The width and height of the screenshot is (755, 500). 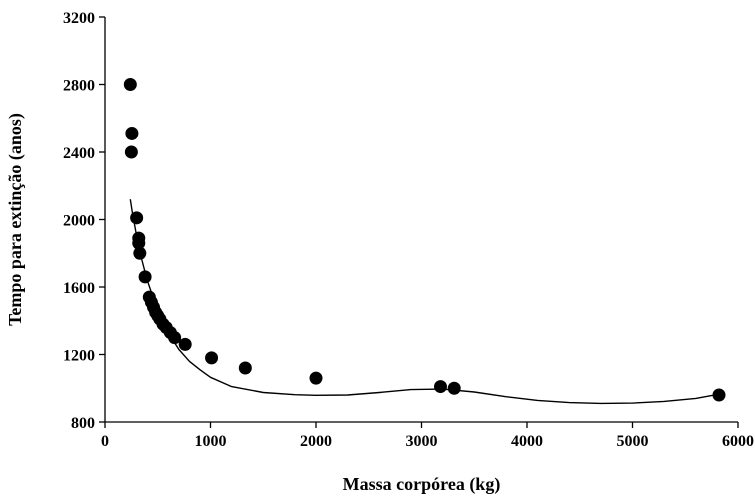 I want to click on x-tick-label: 4000, so click(x=527, y=441).